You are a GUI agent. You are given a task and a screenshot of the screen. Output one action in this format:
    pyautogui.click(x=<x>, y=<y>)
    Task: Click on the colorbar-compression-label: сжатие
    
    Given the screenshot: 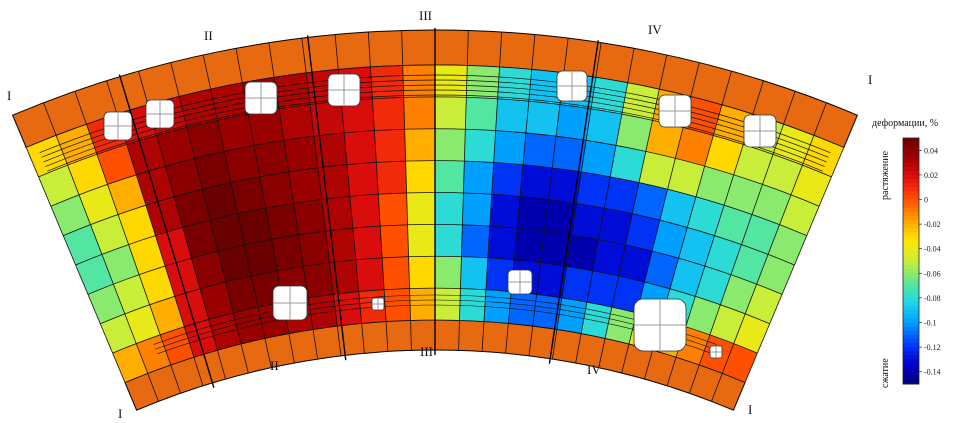 What is the action you would take?
    pyautogui.click(x=885, y=373)
    